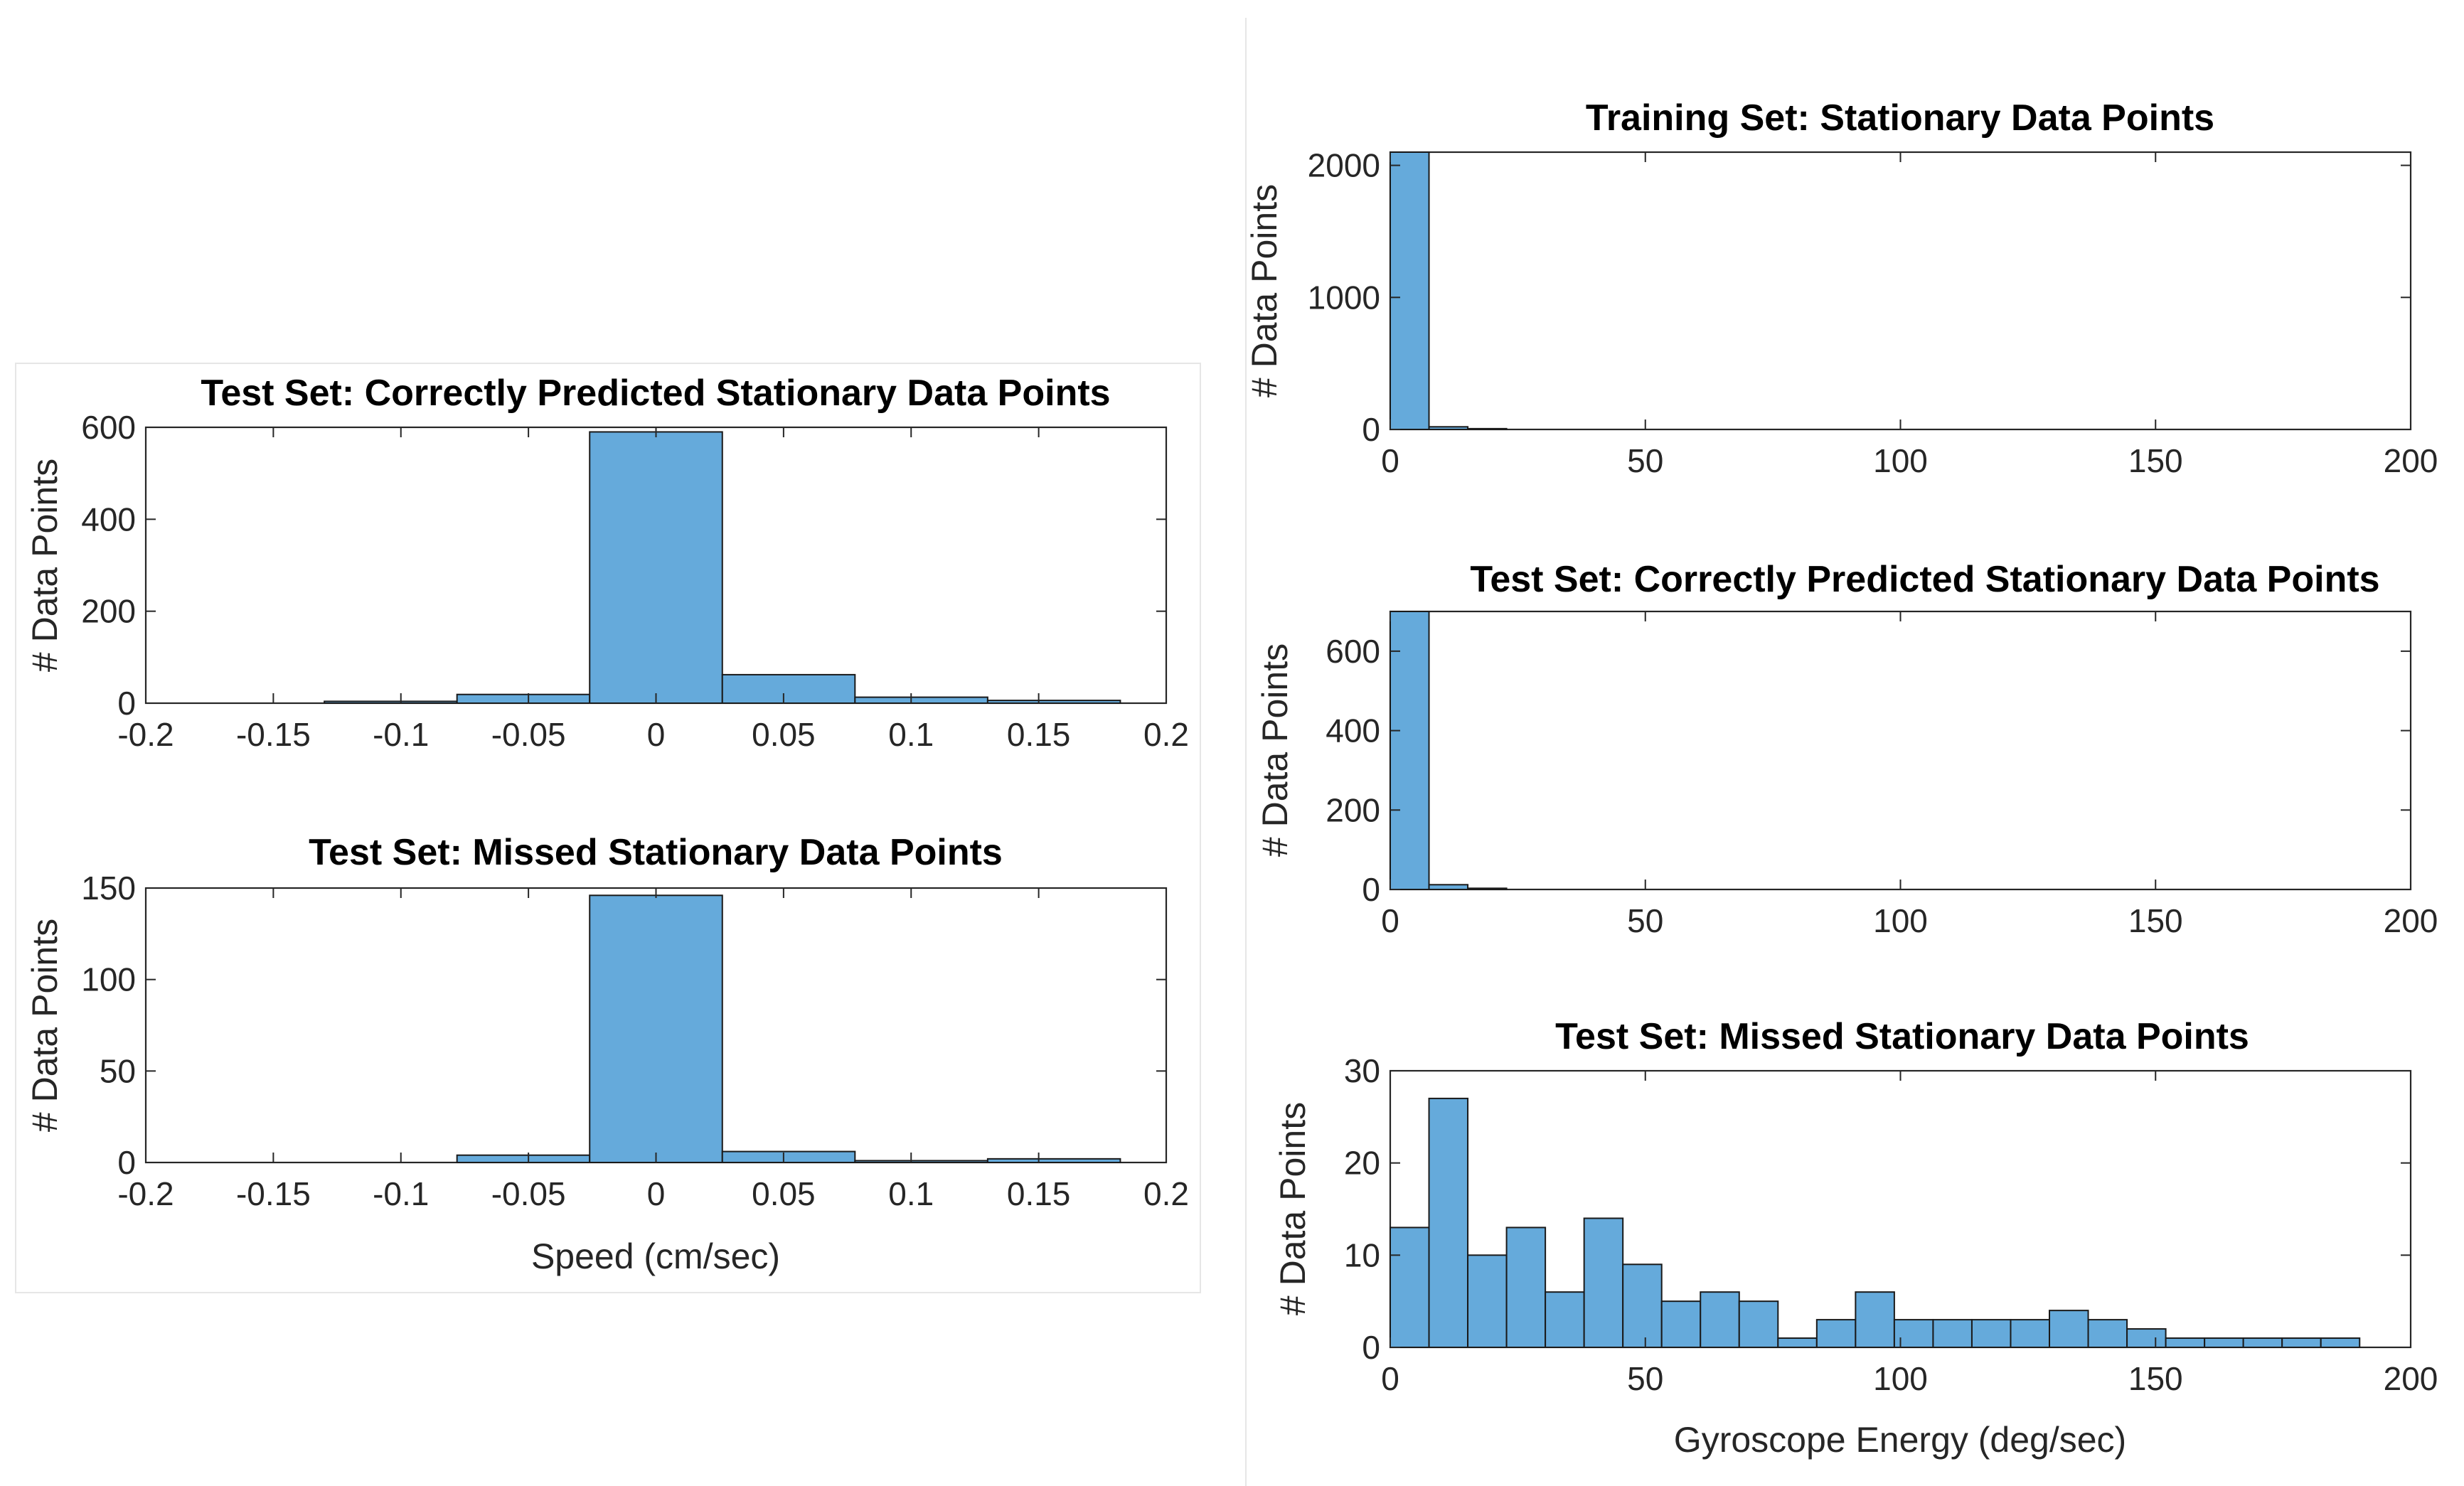 The image size is (2464, 1486). What do you see at coordinates (401, 734) in the screenshot?
I see `x-tick-label: -0.1` at bounding box center [401, 734].